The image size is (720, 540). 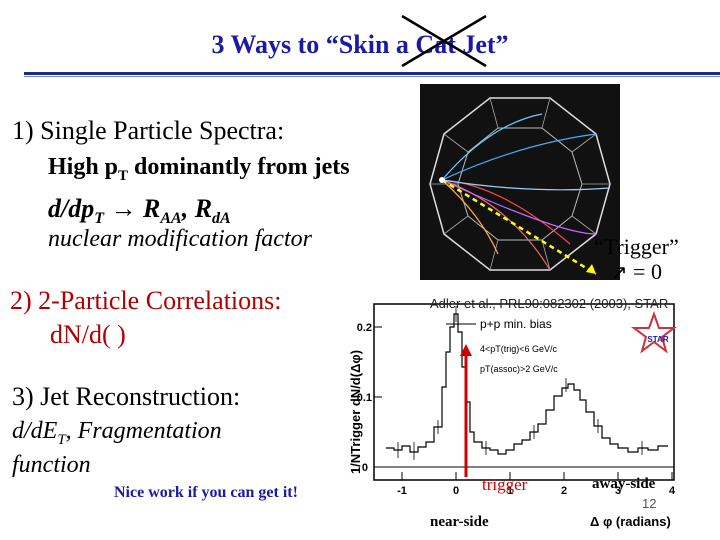 What do you see at coordinates (444, 41) in the screenshot?
I see `strikeout-cross` at bounding box center [444, 41].